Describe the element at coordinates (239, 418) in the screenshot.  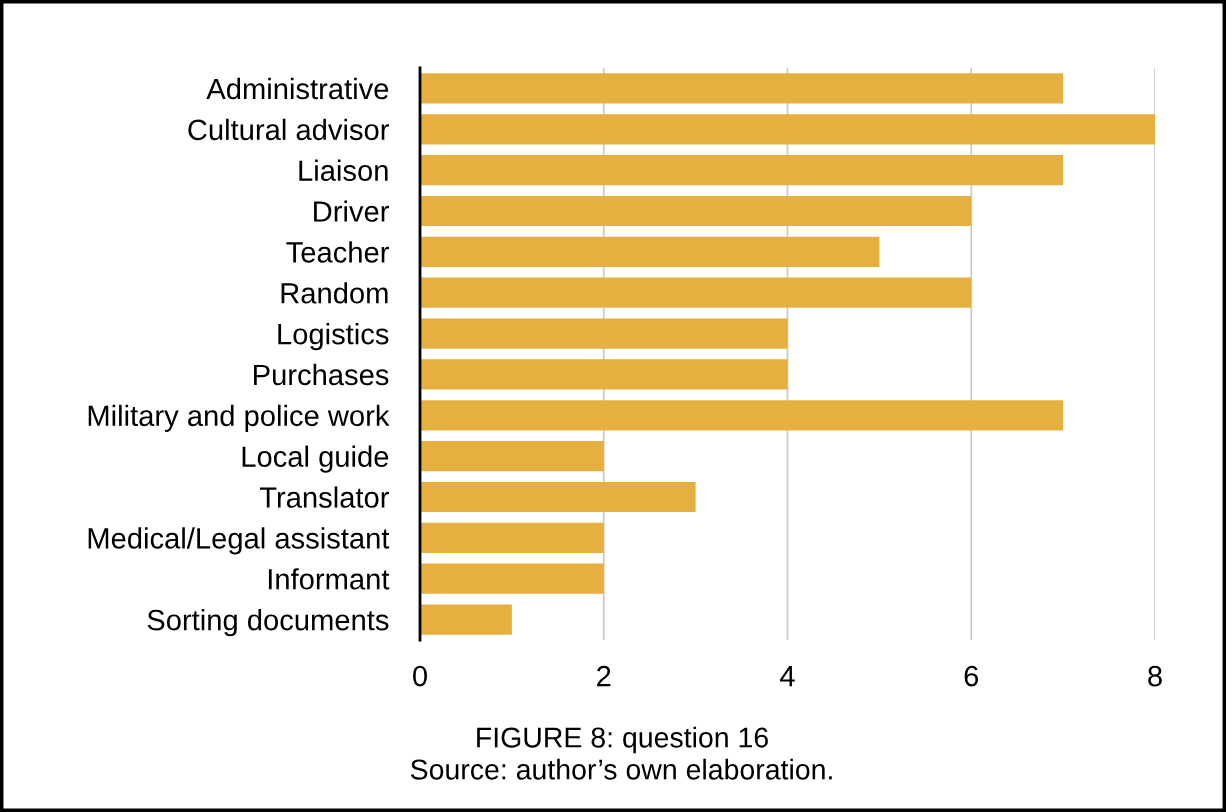
I see `y-tick-label: Military and police work` at that location.